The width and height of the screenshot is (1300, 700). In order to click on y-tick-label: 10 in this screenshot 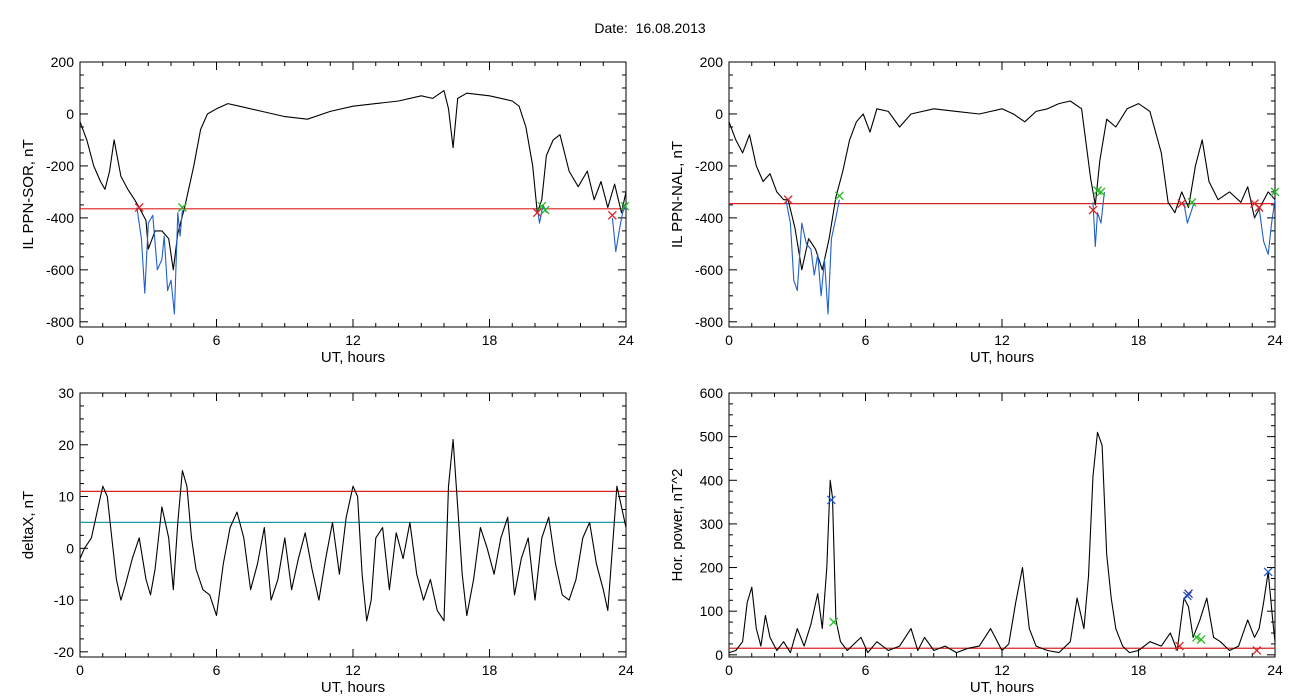, I will do `click(66, 497)`.